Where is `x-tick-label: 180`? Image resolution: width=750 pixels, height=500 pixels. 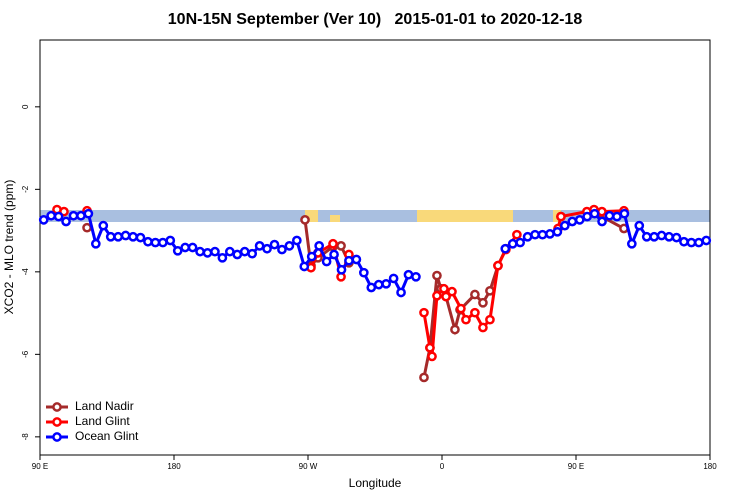
x-tick-label: 180 is located at coordinates (710, 466).